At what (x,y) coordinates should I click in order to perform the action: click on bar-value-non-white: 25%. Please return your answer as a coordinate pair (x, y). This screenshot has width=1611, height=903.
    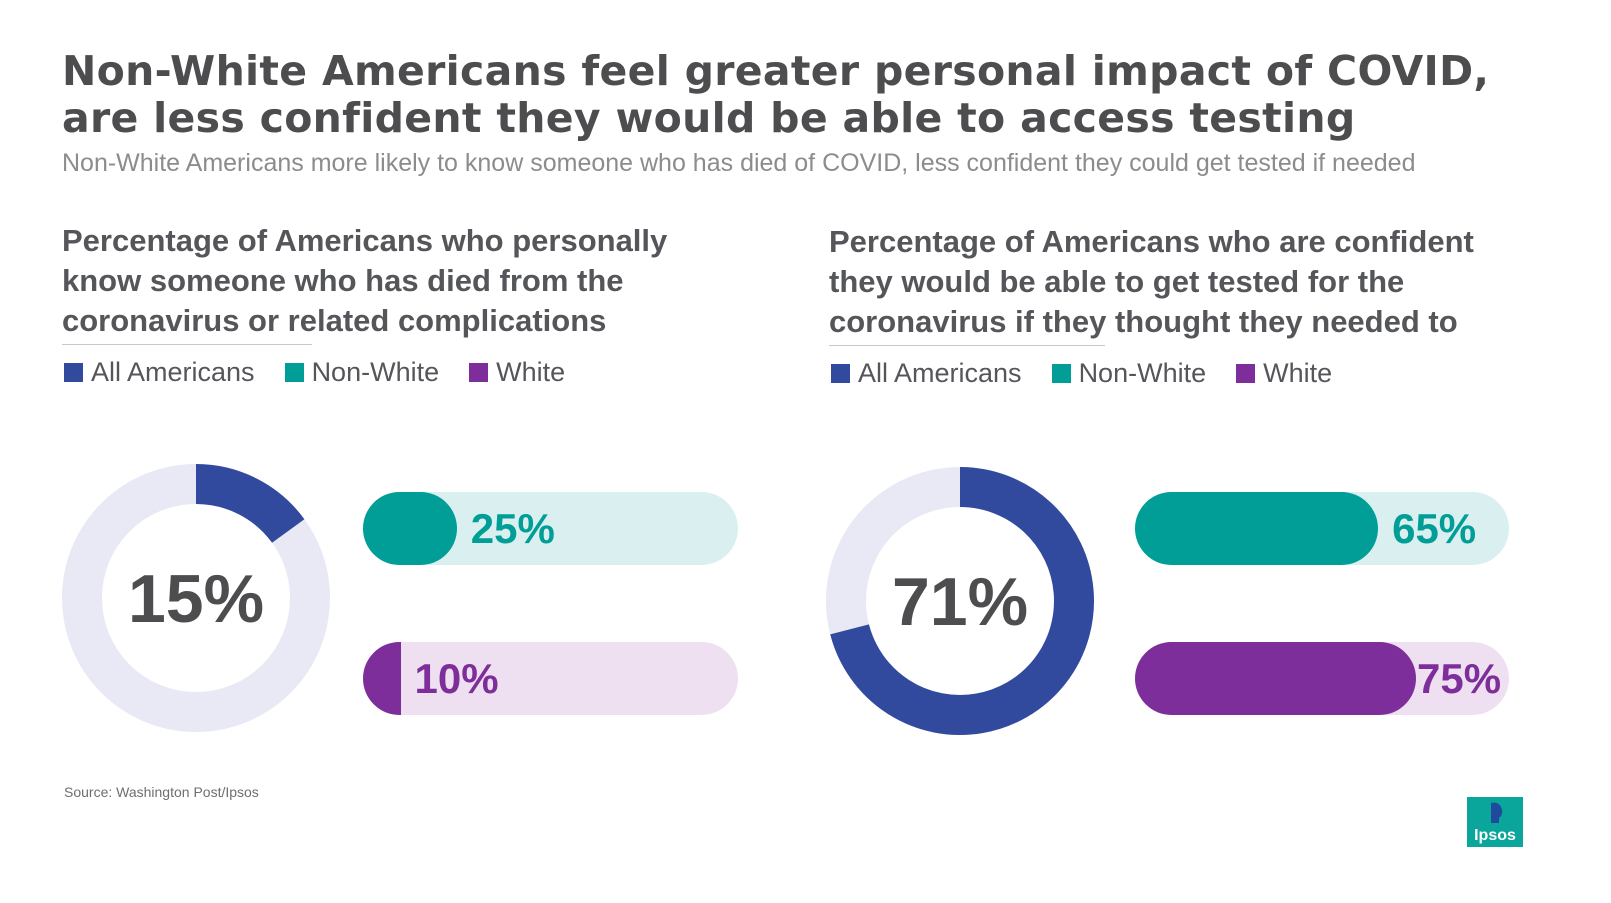
    Looking at the image, I should click on (512, 528).